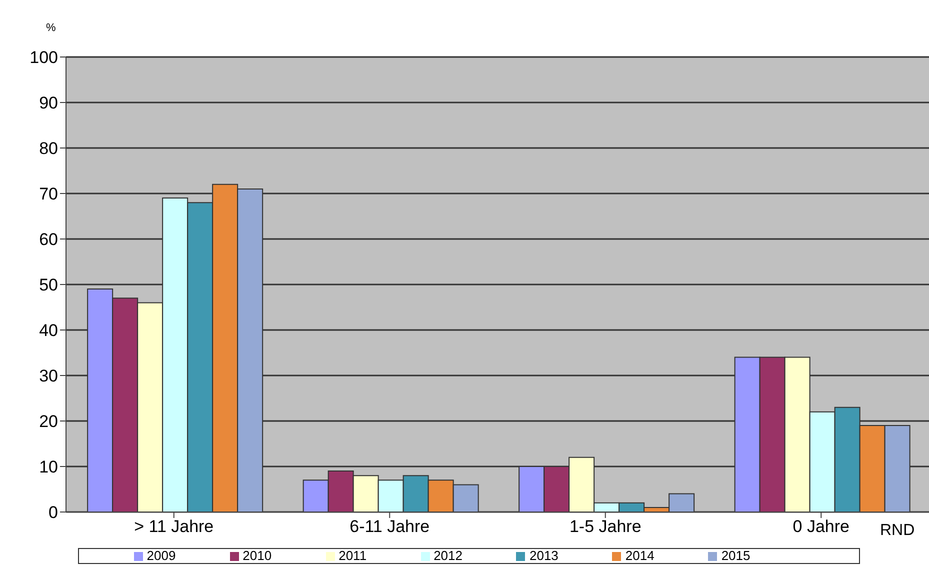  I want to click on y-tick-label: 10, so click(48, 467).